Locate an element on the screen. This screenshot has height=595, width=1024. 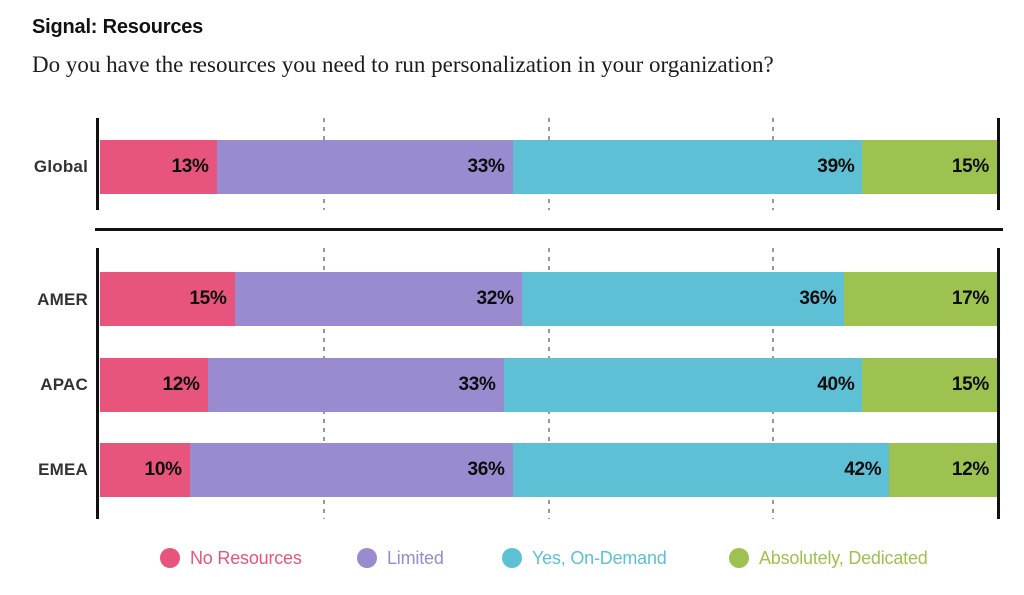
legend-item-yes-on-demand: Yes, On-Demand is located at coordinates (584, 558).